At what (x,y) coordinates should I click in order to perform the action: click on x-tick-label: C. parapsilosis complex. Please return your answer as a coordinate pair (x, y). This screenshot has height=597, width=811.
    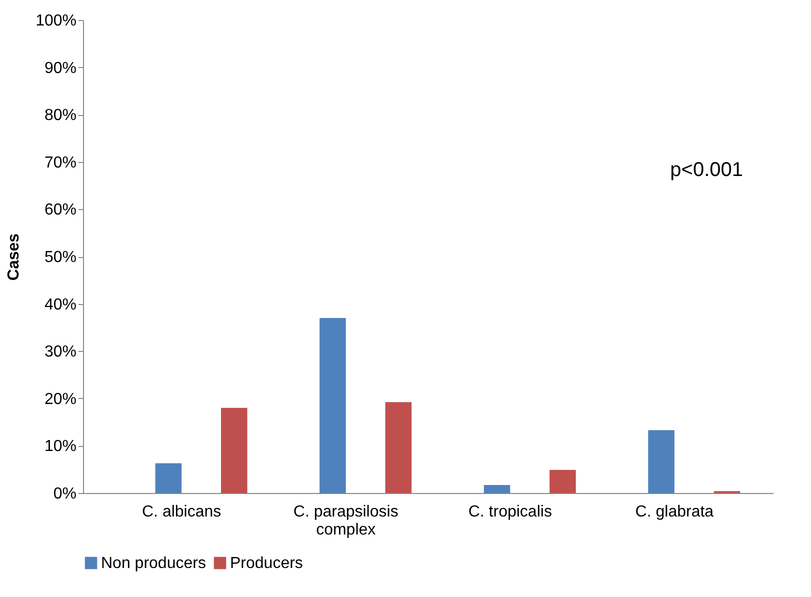
    Looking at the image, I should click on (345, 521).